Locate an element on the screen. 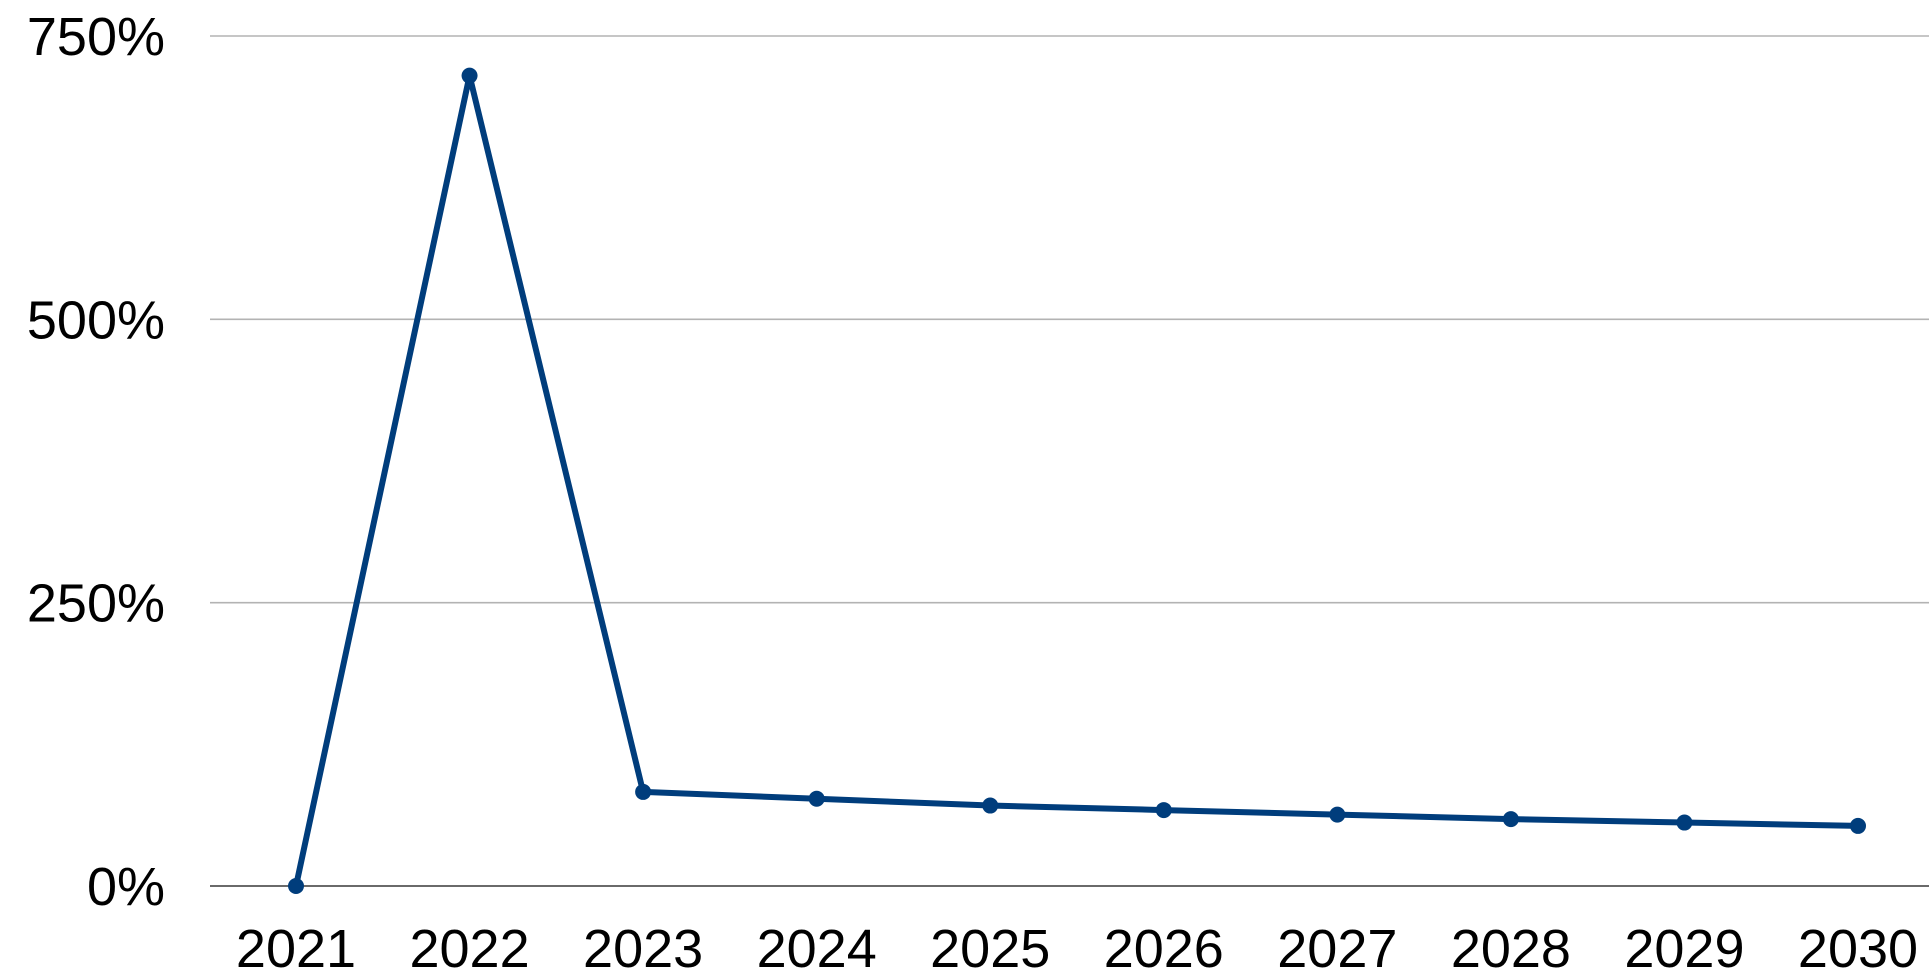 This screenshot has width=1929, height=975. data-point-2029 is located at coordinates (1684, 822).